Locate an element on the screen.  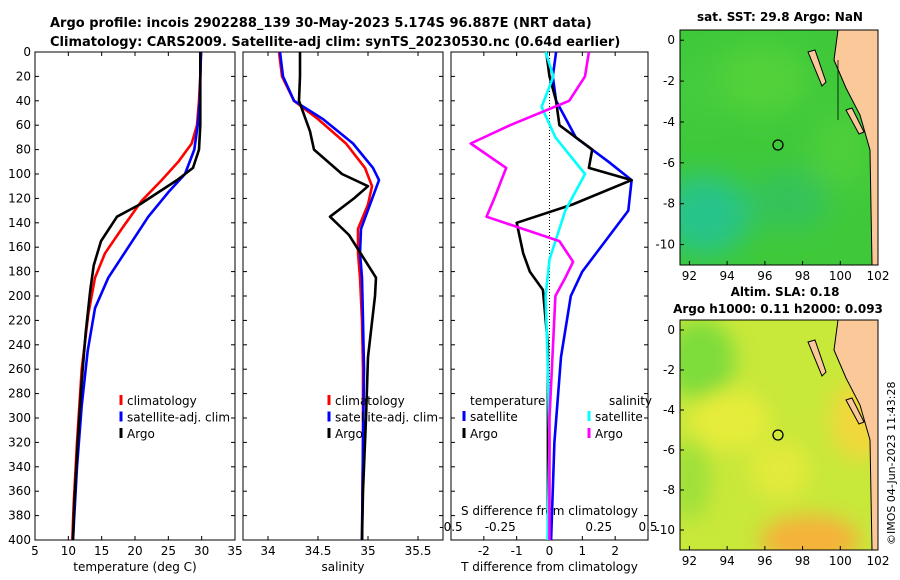
sst-map-xtick-label: 94 is located at coordinates (727, 276).